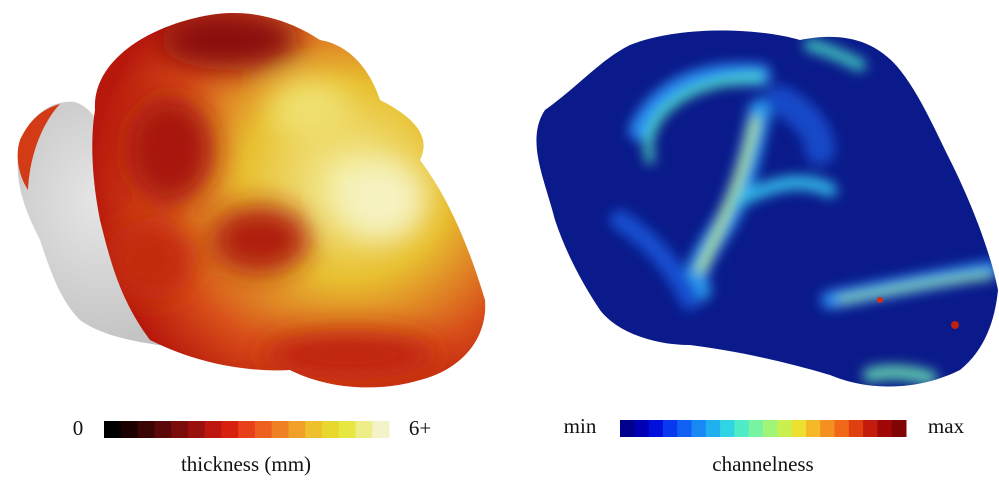 Image resolution: width=999 pixels, height=482 pixels. Describe the element at coordinates (38, 147) in the screenshot. I see `back-edge` at that location.